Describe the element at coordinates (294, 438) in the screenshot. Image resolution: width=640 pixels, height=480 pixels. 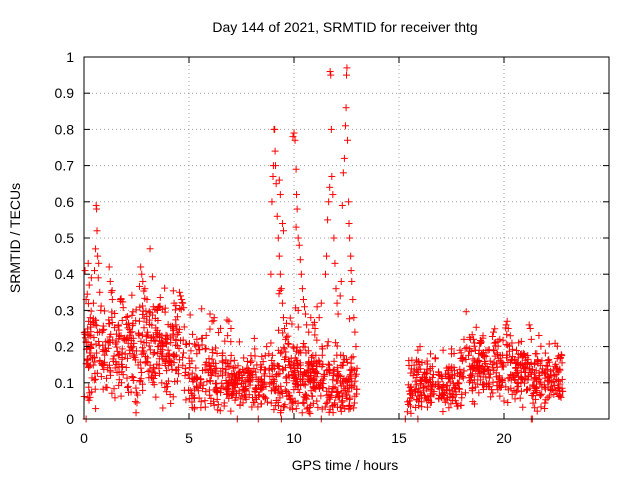
I see `x-tick-label: 10` at that location.